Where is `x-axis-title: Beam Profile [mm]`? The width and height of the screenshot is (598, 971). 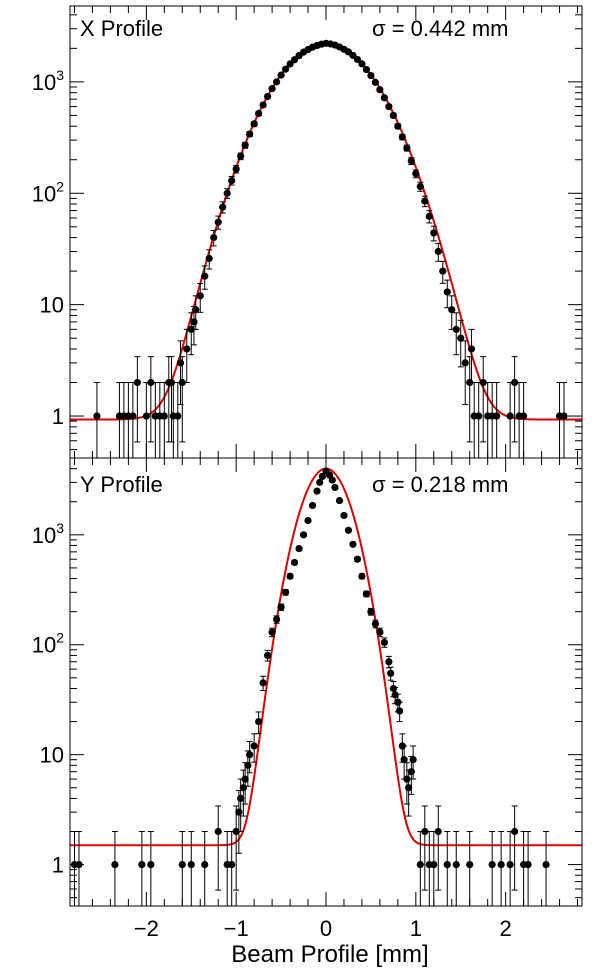 x-axis-title: Beam Profile [mm] is located at coordinates (329, 954).